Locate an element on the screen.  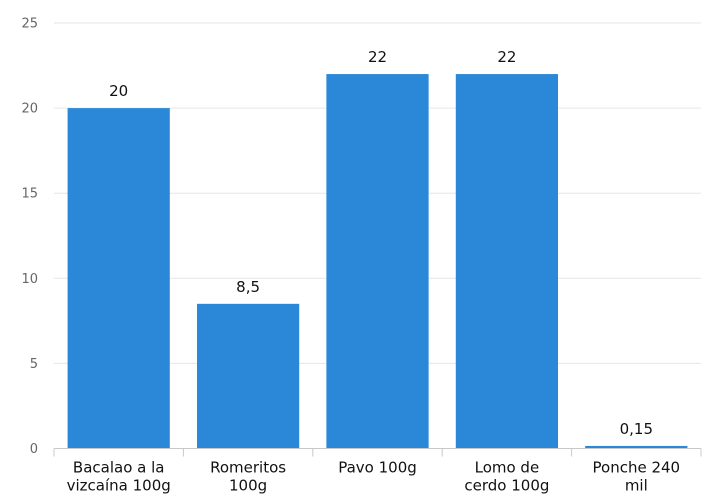
x-tick-label-line: Romeritos is located at coordinates (248, 468).